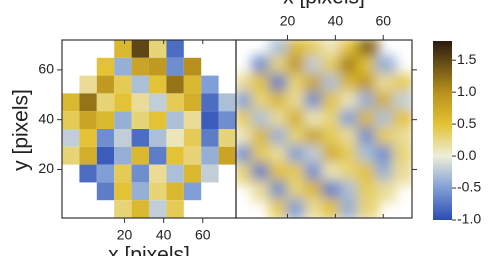  I want to click on colorbar-tick-label: -1.0, so click(469, 219).